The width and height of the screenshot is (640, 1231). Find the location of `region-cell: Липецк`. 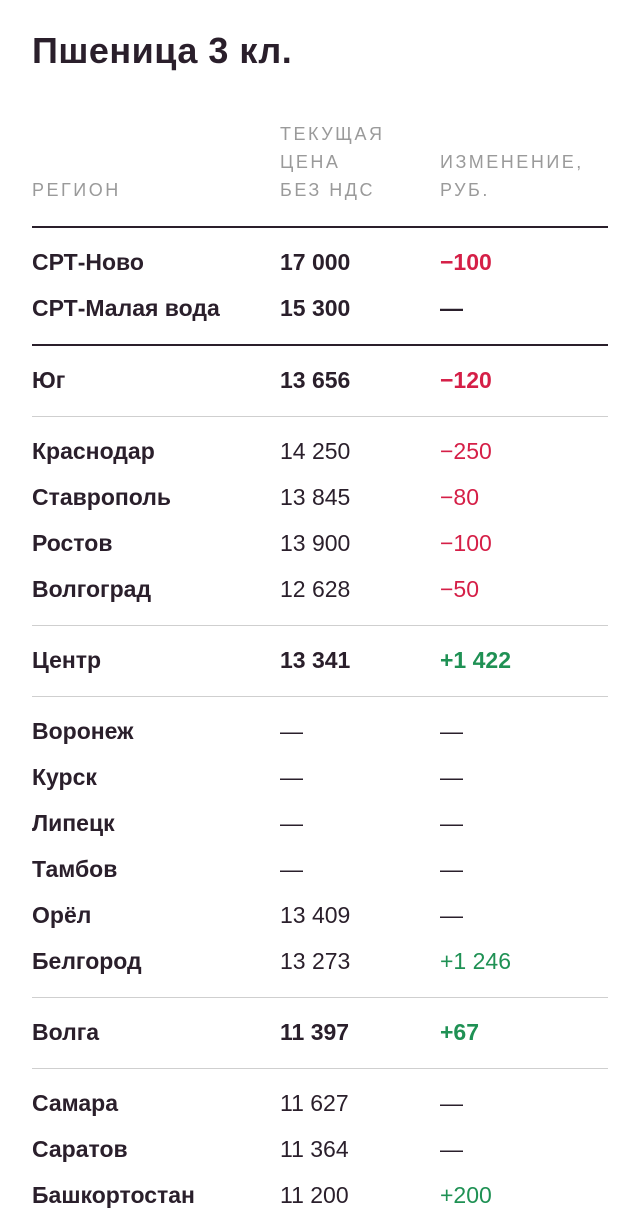

region-cell: Липецк is located at coordinates (73, 823).